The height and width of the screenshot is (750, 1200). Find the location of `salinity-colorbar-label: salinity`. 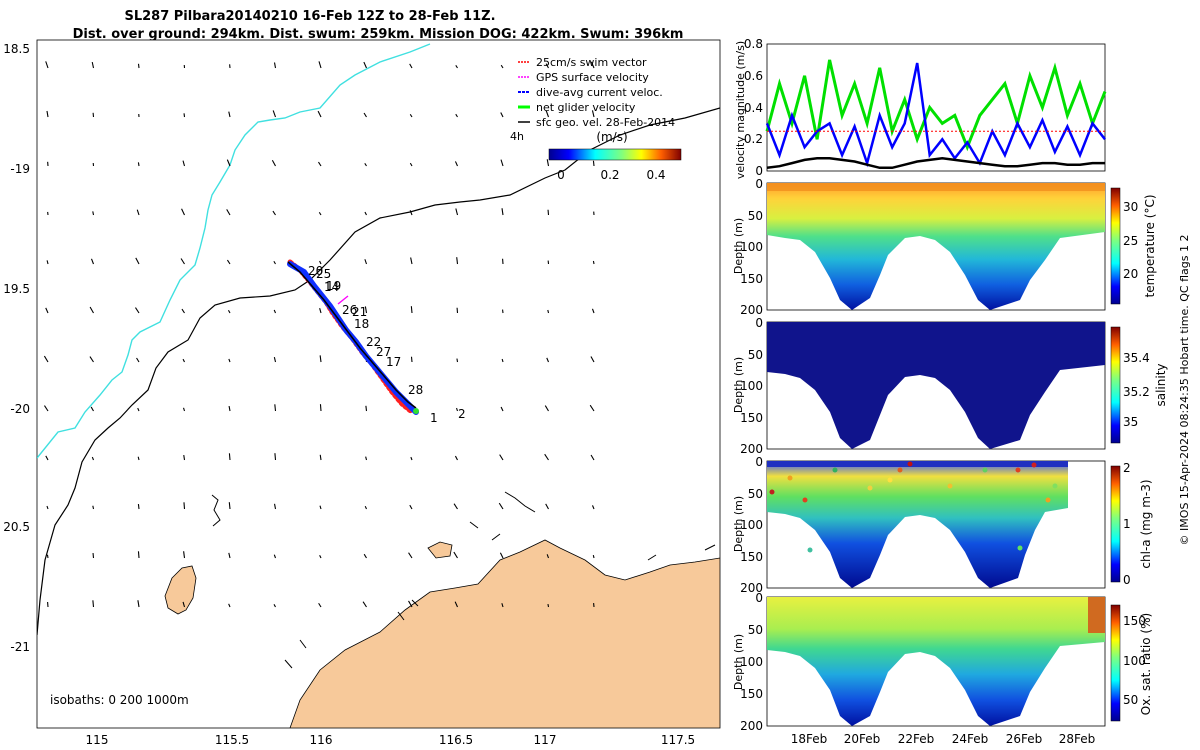

salinity-colorbar-label: salinity is located at coordinates (1161, 384).